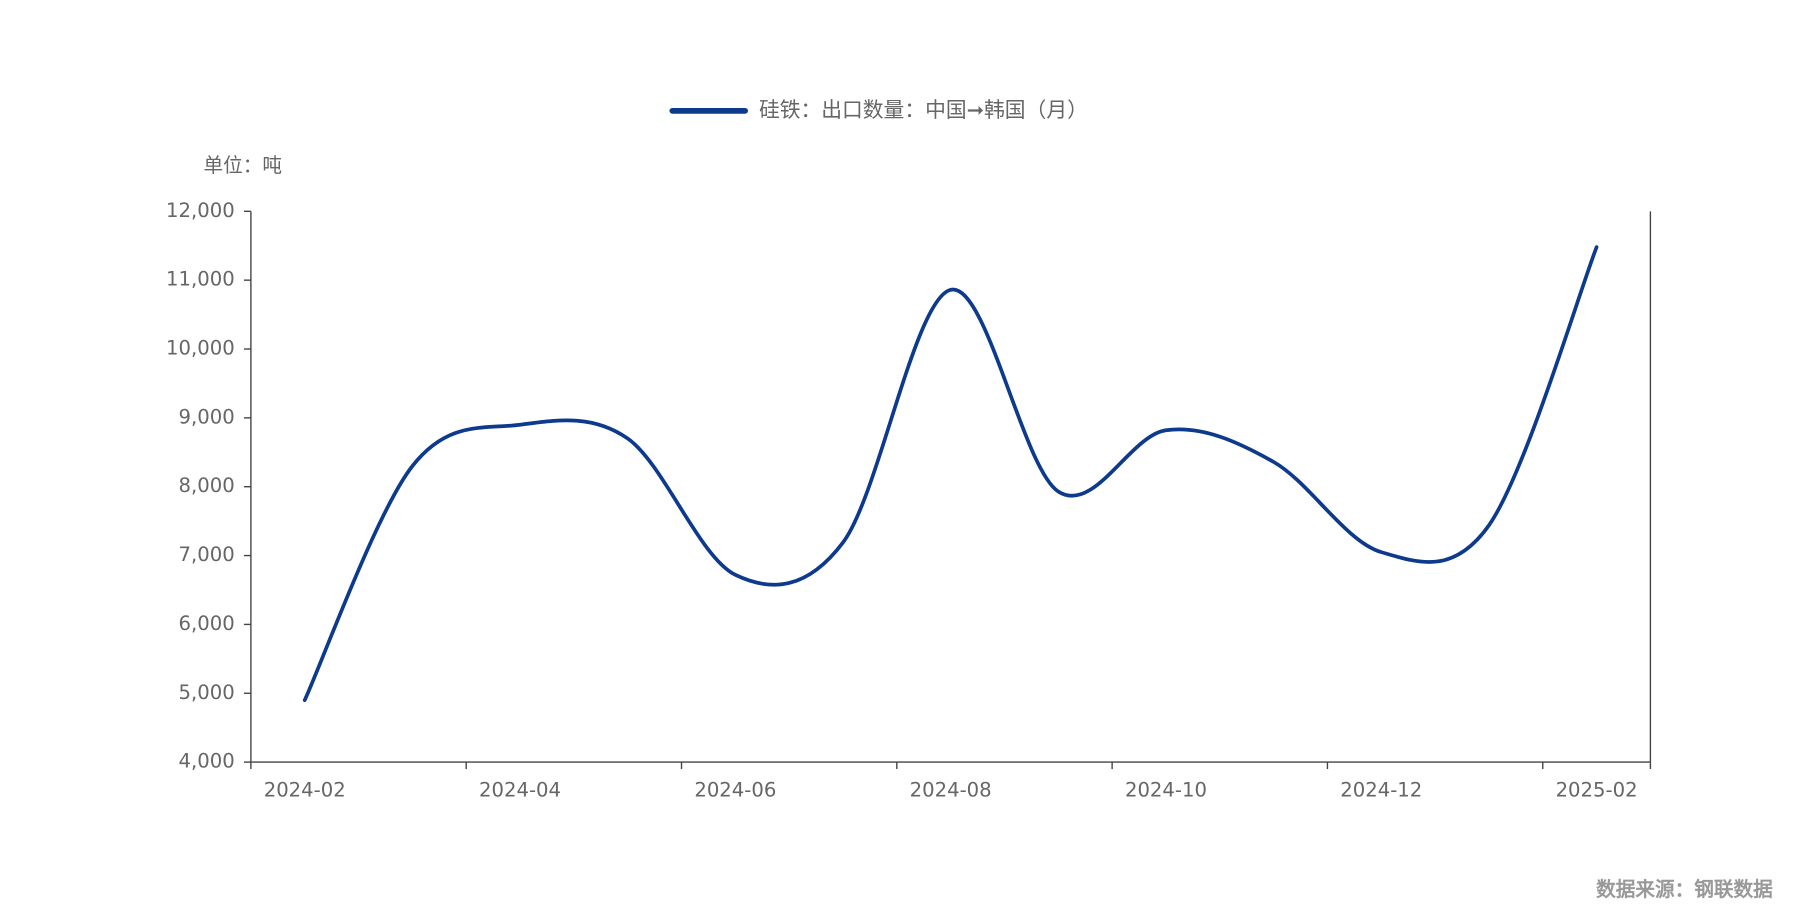  I want to click on legend-label: 硅铁：出口数量：中国➞韩国（月）, so click(923, 110).